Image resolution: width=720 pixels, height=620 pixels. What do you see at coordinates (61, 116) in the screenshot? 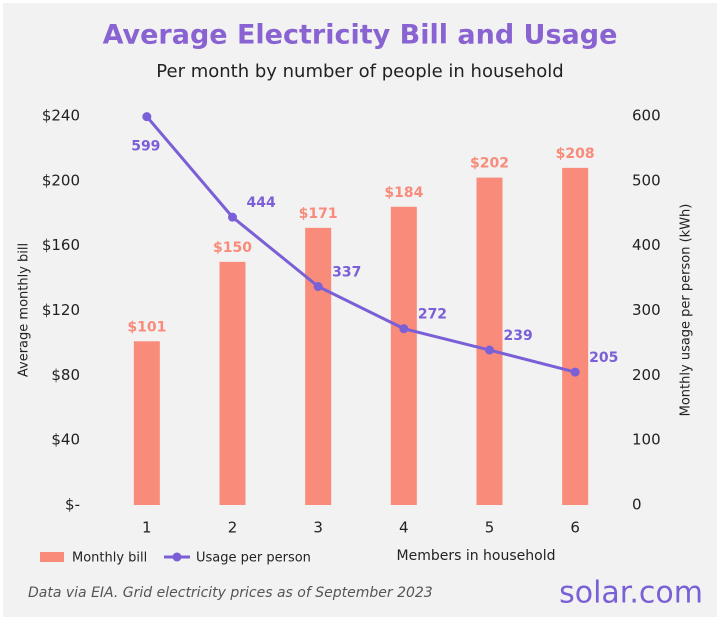
I see `y-tick-label: $240` at bounding box center [61, 116].